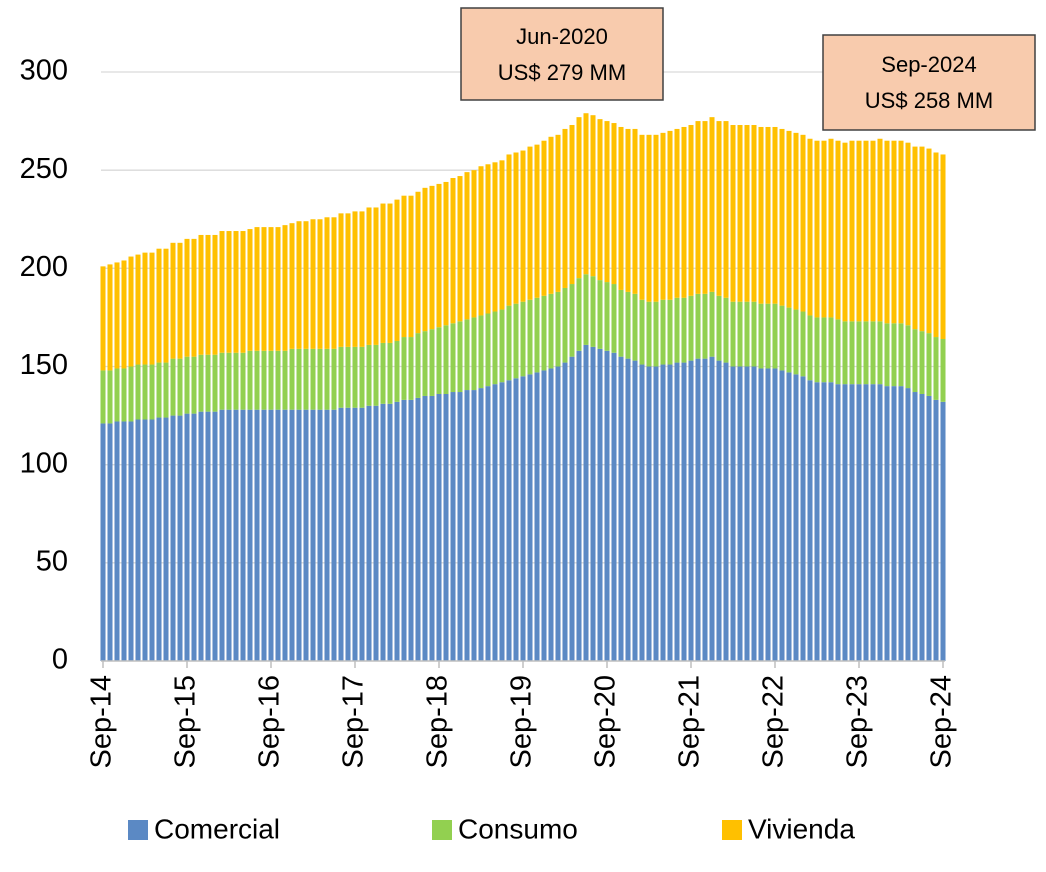  What do you see at coordinates (774, 722) in the screenshot?
I see `x-tick-label: Sep-22` at bounding box center [774, 722].